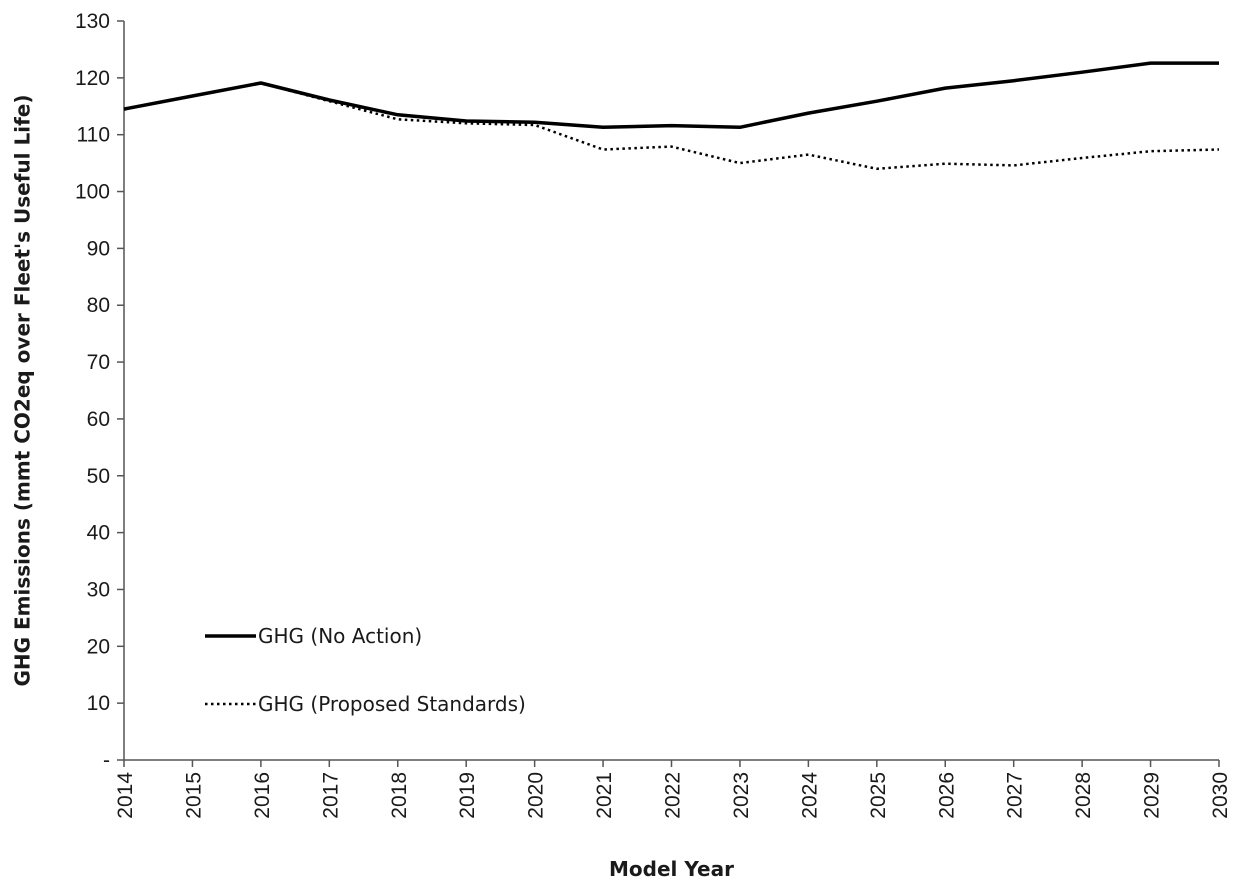  What do you see at coordinates (365, 670) in the screenshot?
I see `legend: GHG (No Action) GHG (Proposed Standards)` at bounding box center [365, 670].